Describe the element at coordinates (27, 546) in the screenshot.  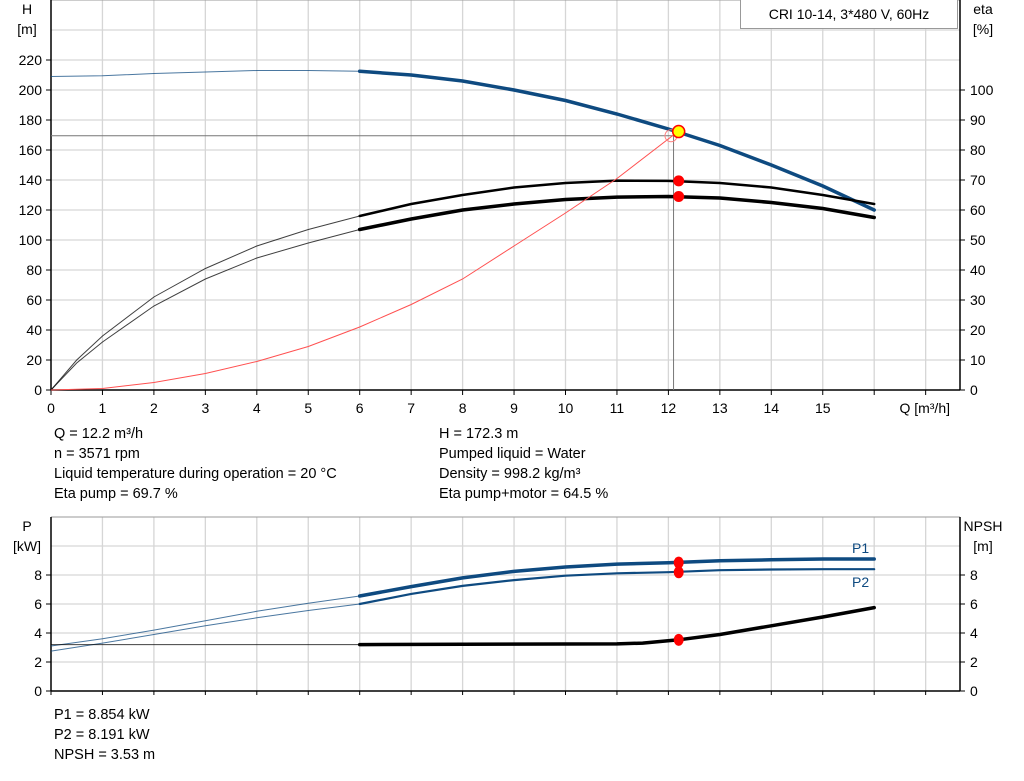
I see `y-axis-unit-left: [kW]` at that location.